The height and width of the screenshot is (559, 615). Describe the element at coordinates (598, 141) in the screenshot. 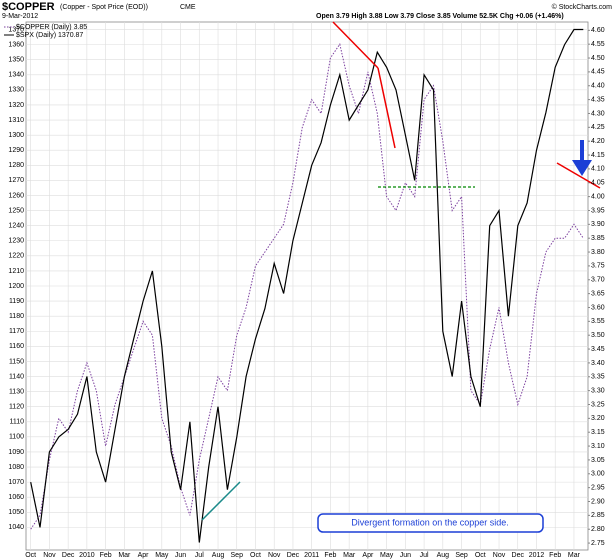

I see `y2-tick-label: 4.20` at that location.